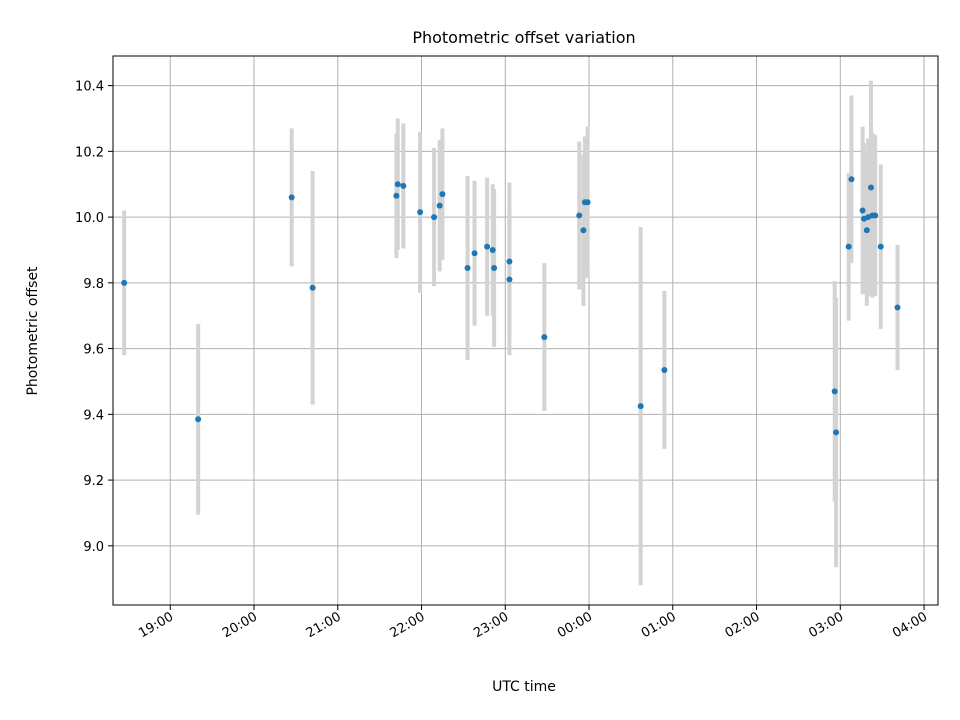 Image resolution: width=960 pixels, height=720 pixels. Describe the element at coordinates (523, 37) in the screenshot. I see `chart-title: Photometric offset variation` at that location.